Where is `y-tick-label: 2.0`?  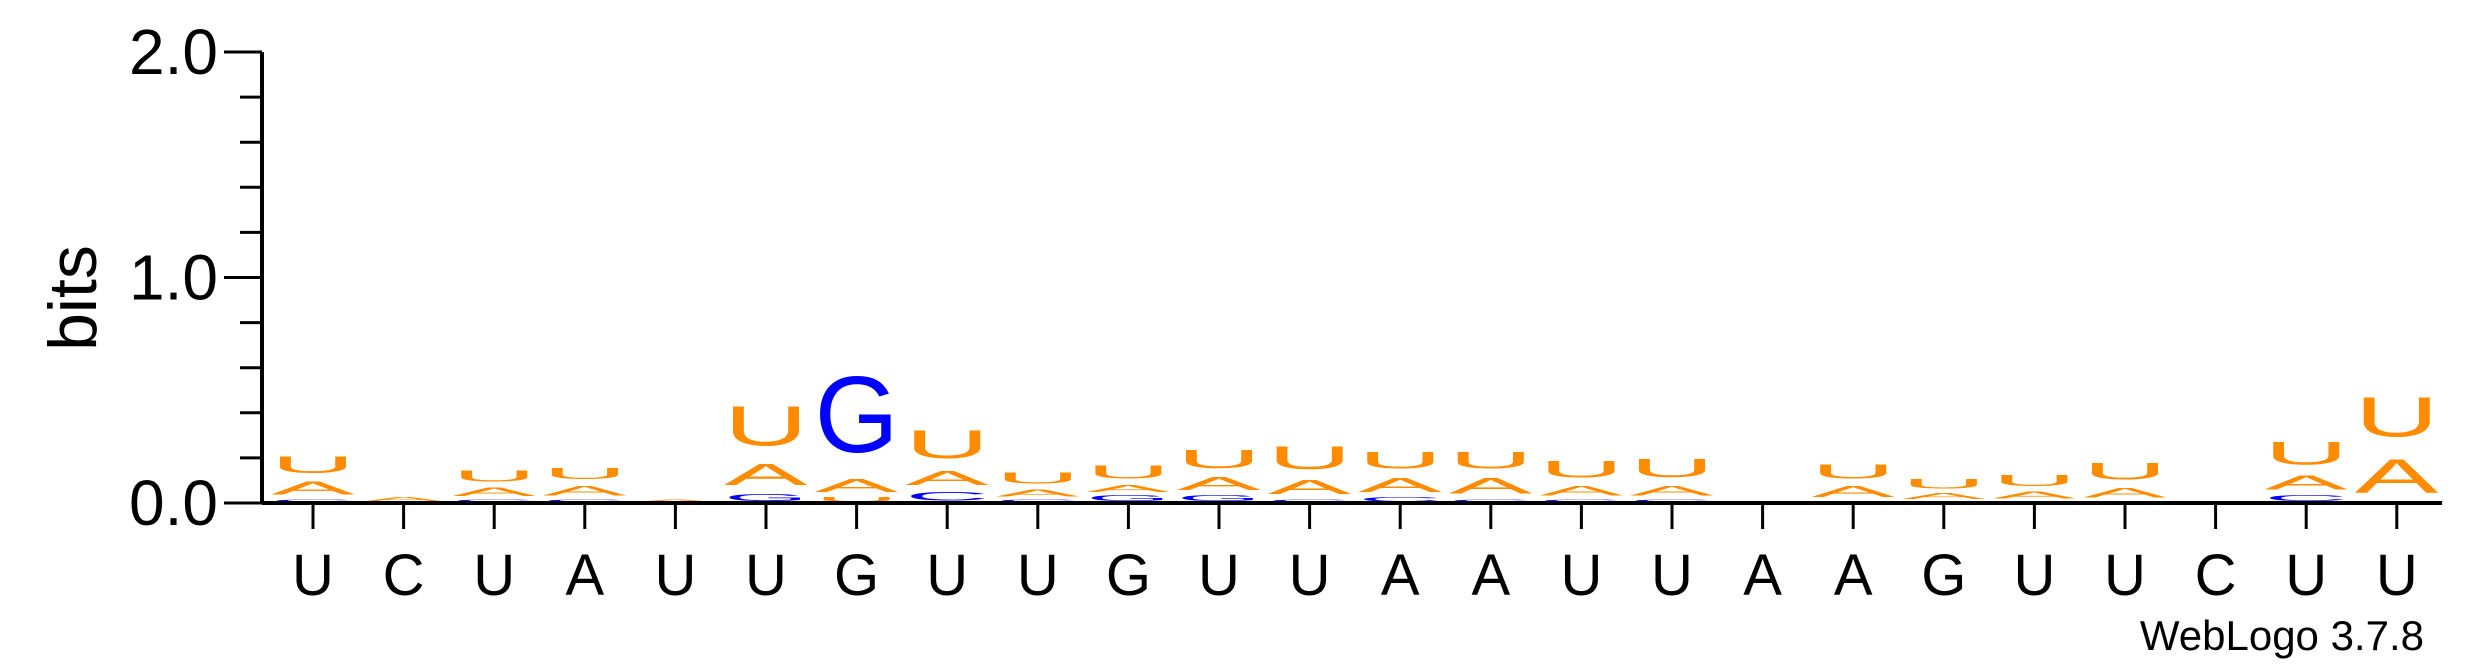
y-tick-label: 2.0 is located at coordinates (173, 52).